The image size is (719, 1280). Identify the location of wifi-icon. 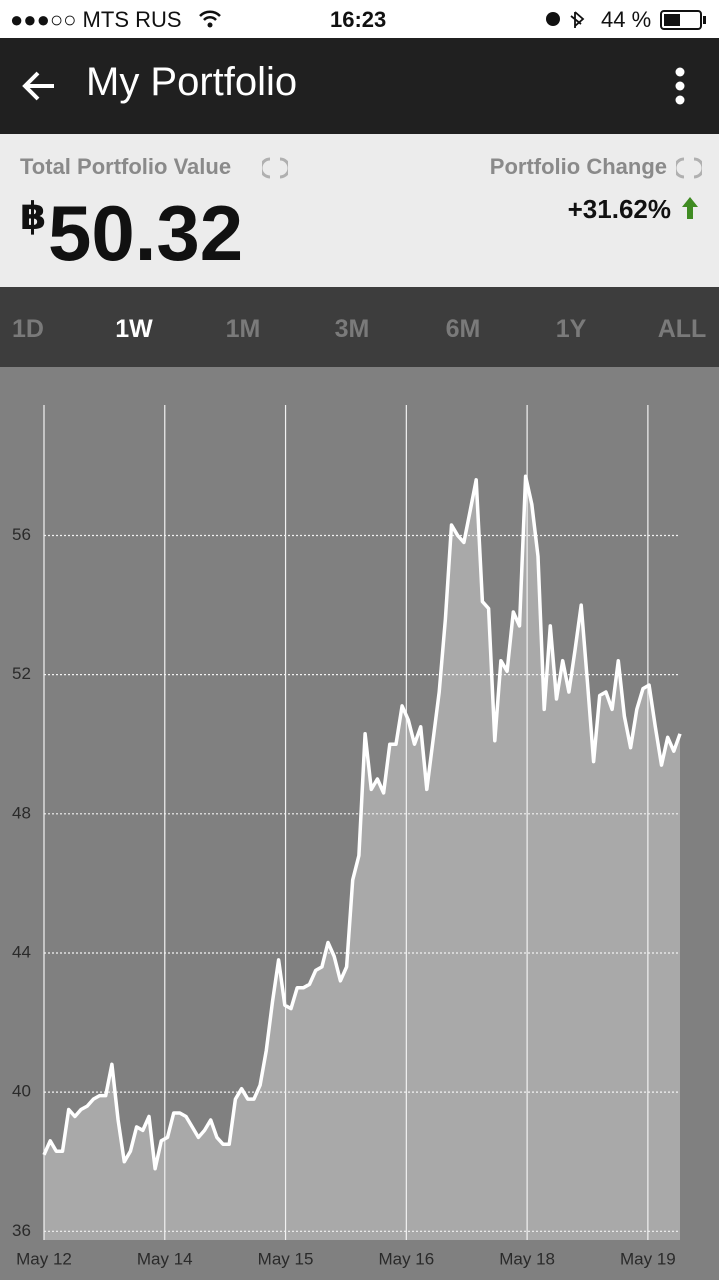
(210, 19).